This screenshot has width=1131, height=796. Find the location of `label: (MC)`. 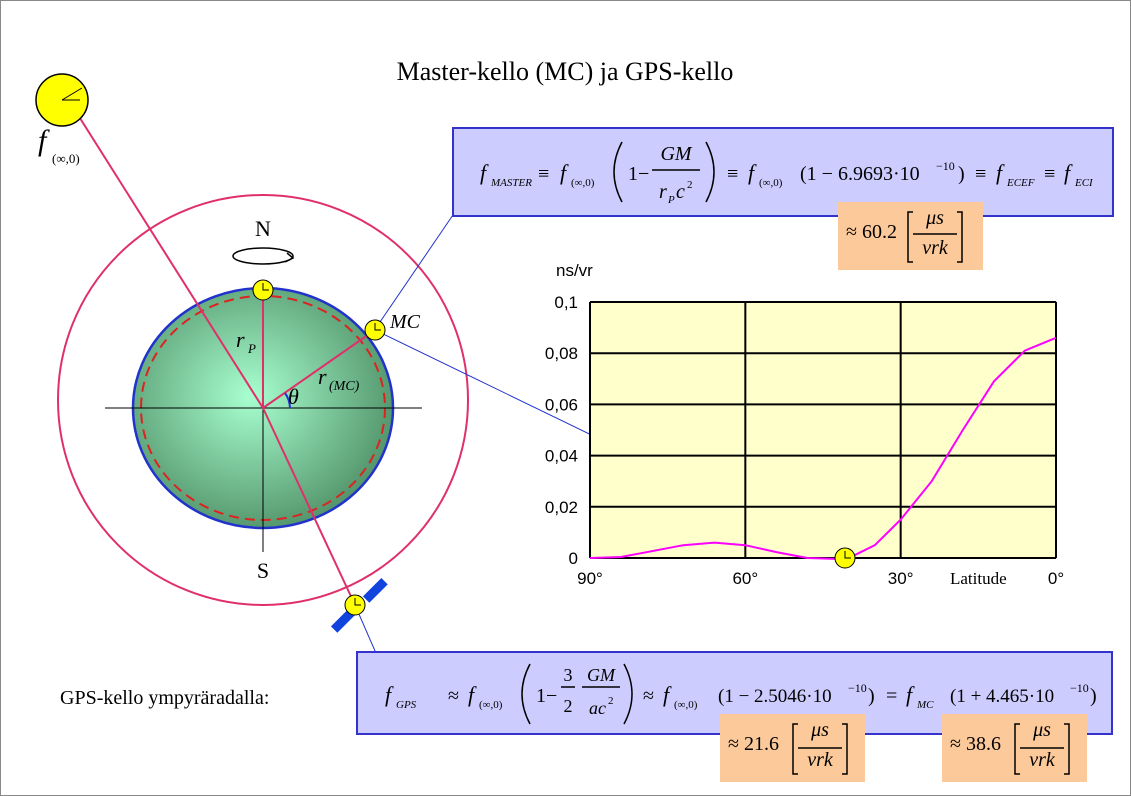

label: (MC) is located at coordinates (344, 386).